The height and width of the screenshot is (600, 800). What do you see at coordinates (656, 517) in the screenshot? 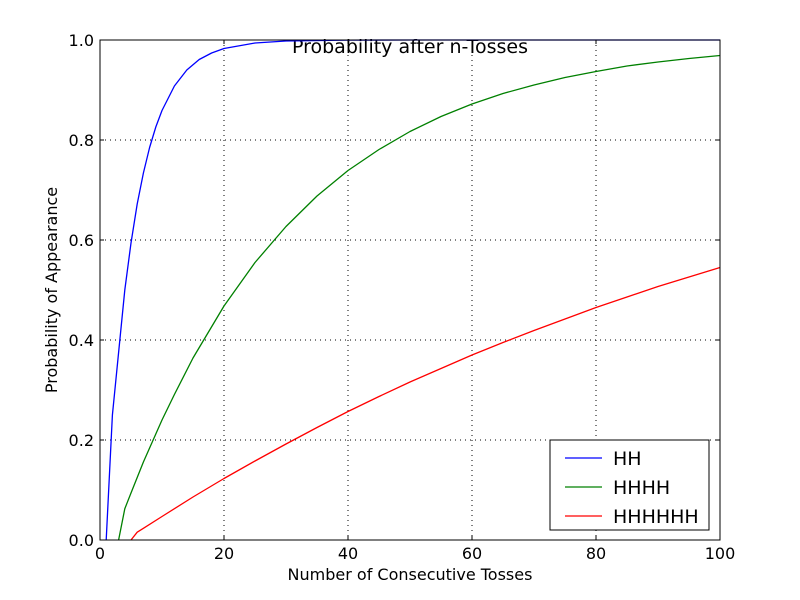
I see `legend-label-hhhhhh: HHHHHH` at bounding box center [656, 517].